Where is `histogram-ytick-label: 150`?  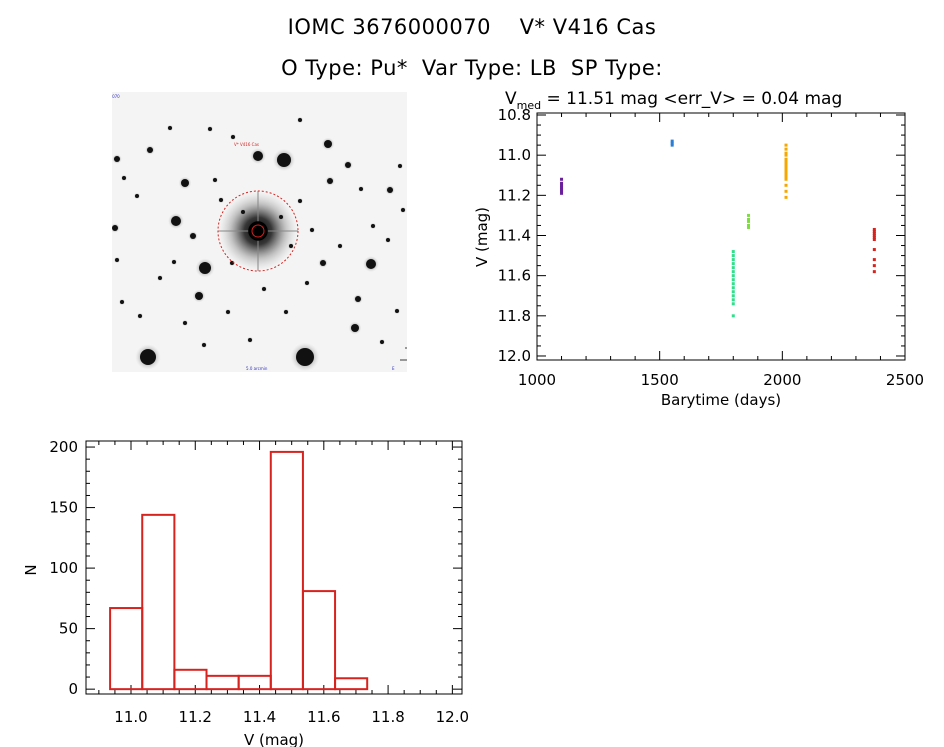 histogram-ytick-label: 150 is located at coordinates (63, 508).